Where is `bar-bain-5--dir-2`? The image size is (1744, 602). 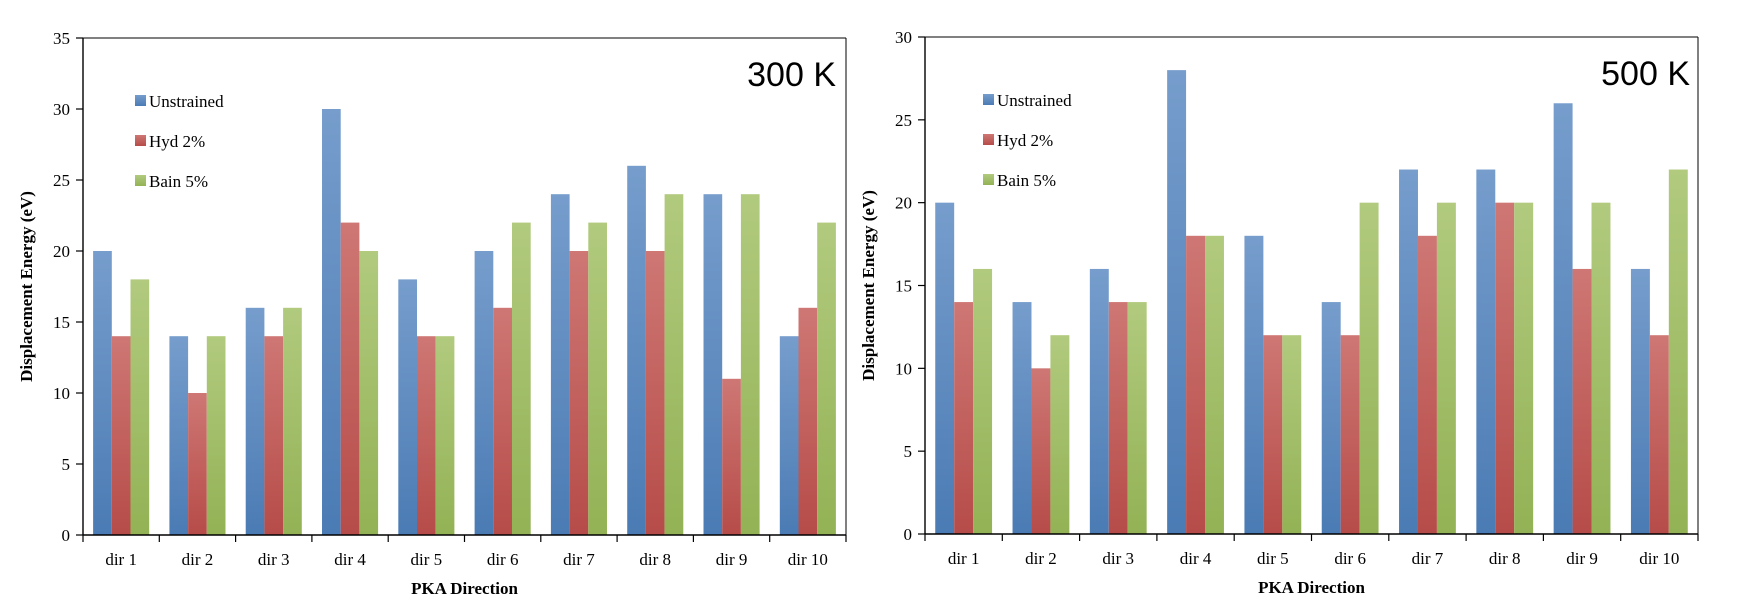
bar-bain-5--dir-2 is located at coordinates (216, 435).